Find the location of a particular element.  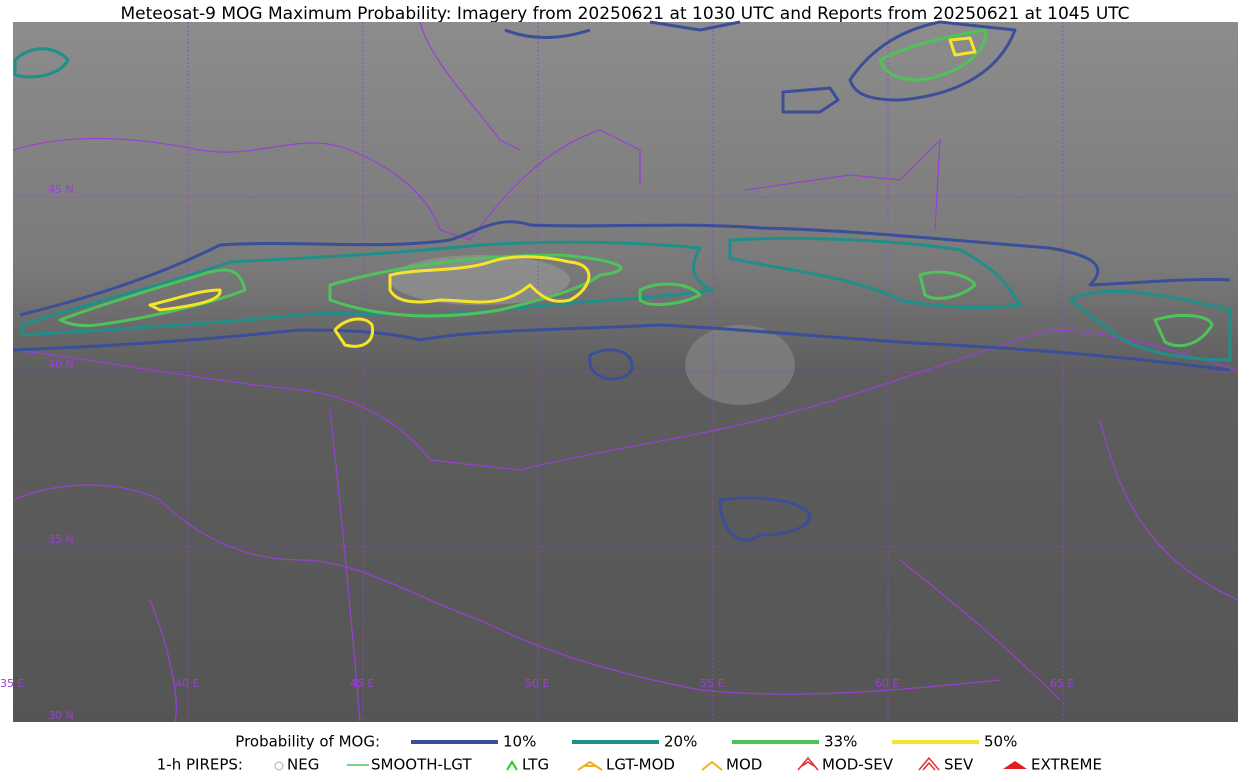

legend-entry: SMOOTH-LGT is located at coordinates (421, 765).